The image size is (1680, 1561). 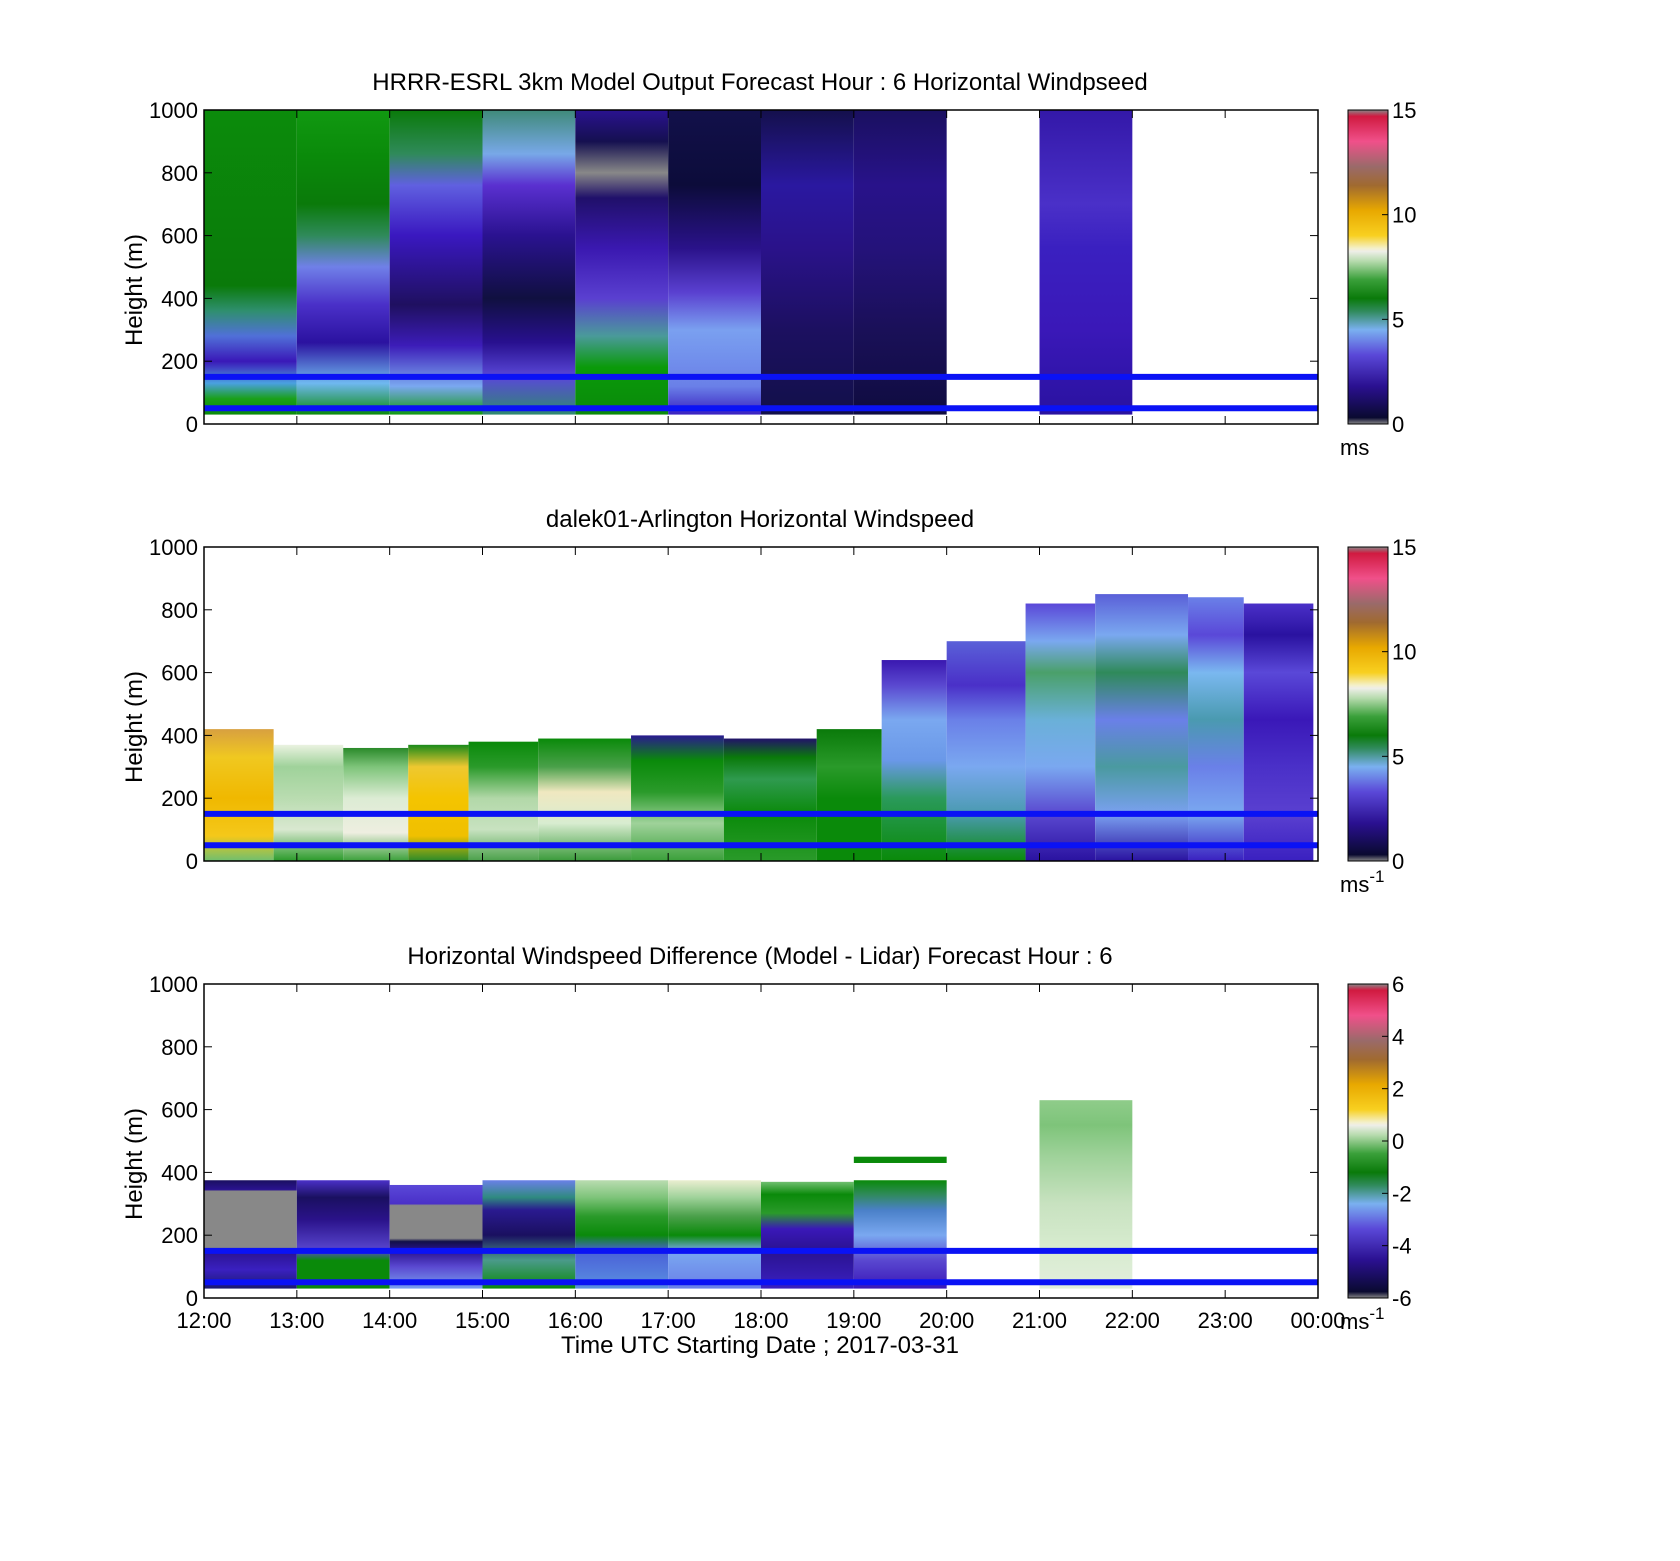 I want to click on colorbar-tick-label: 6, so click(x=1398, y=984).